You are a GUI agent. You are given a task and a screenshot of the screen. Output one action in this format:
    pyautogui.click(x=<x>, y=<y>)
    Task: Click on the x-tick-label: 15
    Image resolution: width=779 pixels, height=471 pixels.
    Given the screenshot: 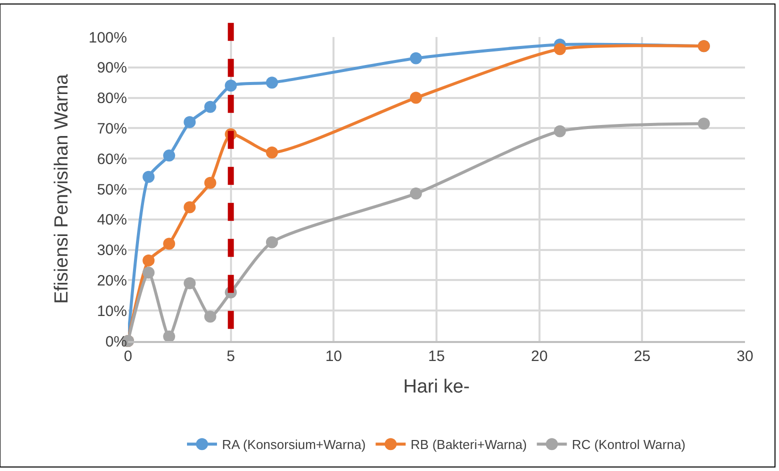 What is the action you would take?
    pyautogui.click(x=436, y=356)
    